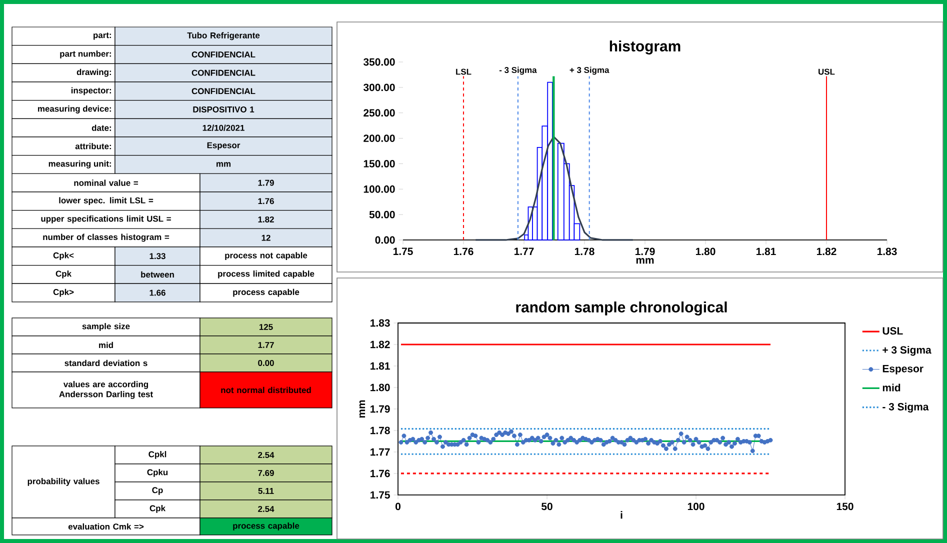 The height and width of the screenshot is (543, 947). What do you see at coordinates (645, 47) in the screenshot?
I see `chart-title: histogram` at bounding box center [645, 47].